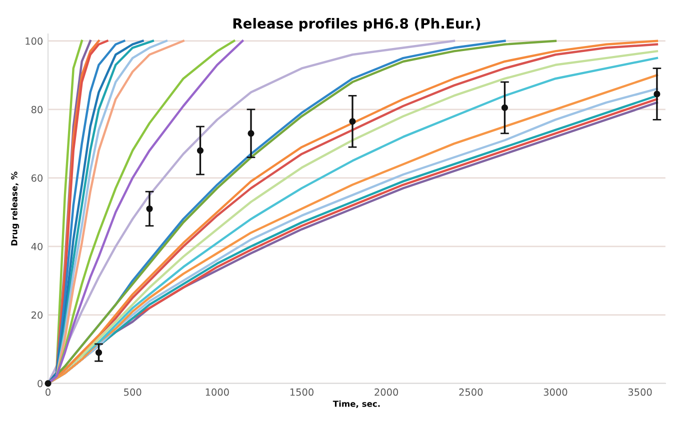  Describe the element at coordinates (15, 209) in the screenshot. I see `y-axis-title: Drug release, %` at that location.